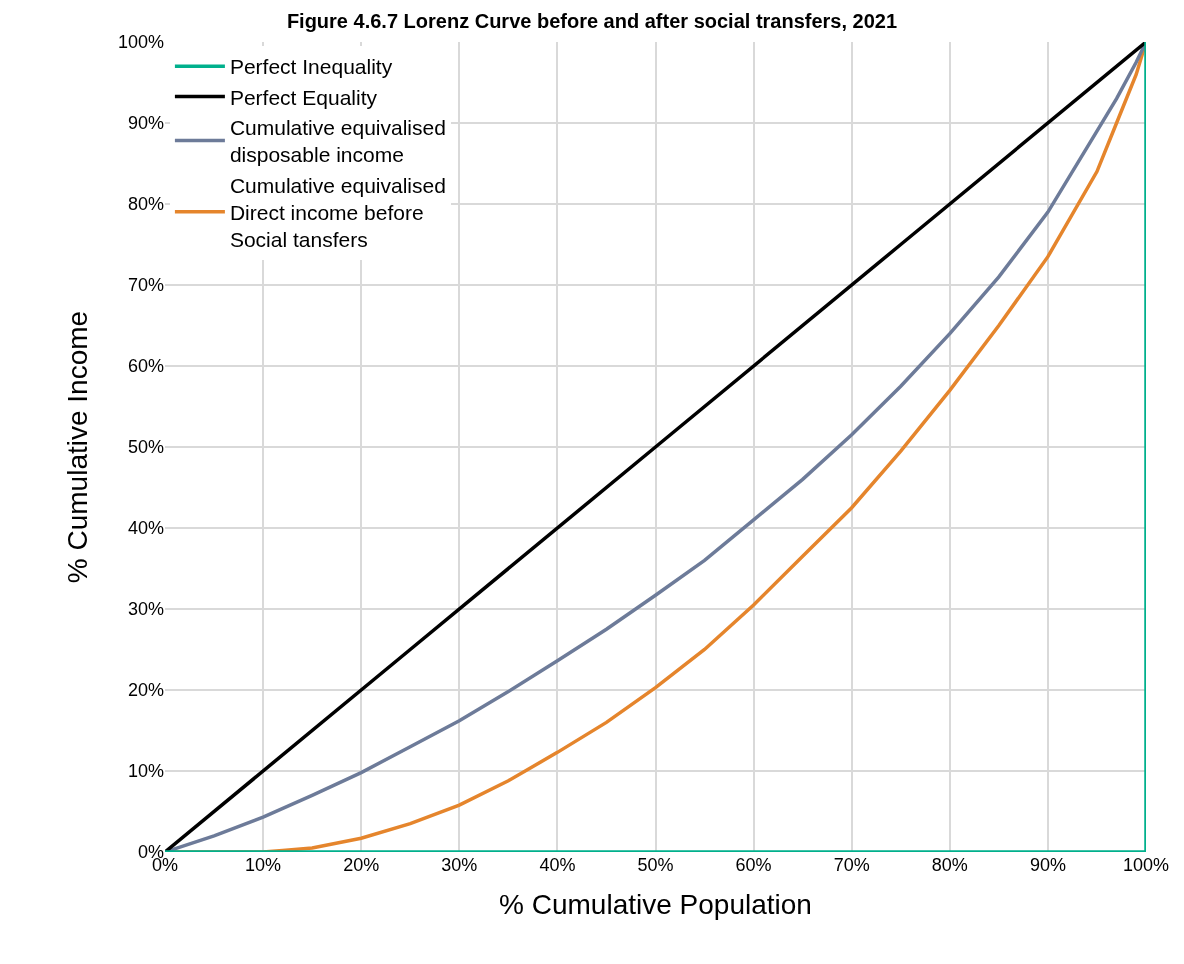 The height and width of the screenshot is (964, 1184). Describe the element at coordinates (303, 97) in the screenshot. I see `legend-label: Perfect Equality` at that location.